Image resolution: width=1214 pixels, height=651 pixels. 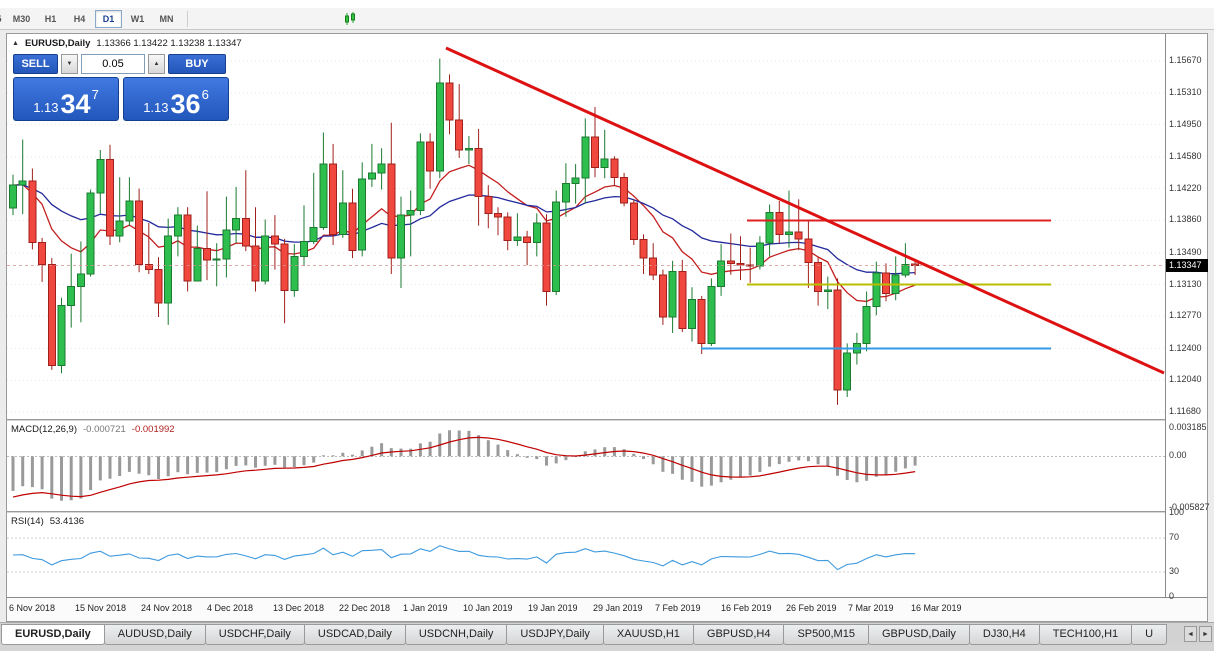 What do you see at coordinates (1187, 265) in the screenshot?
I see `current-price-badge: 1.13347` at bounding box center [1187, 265].